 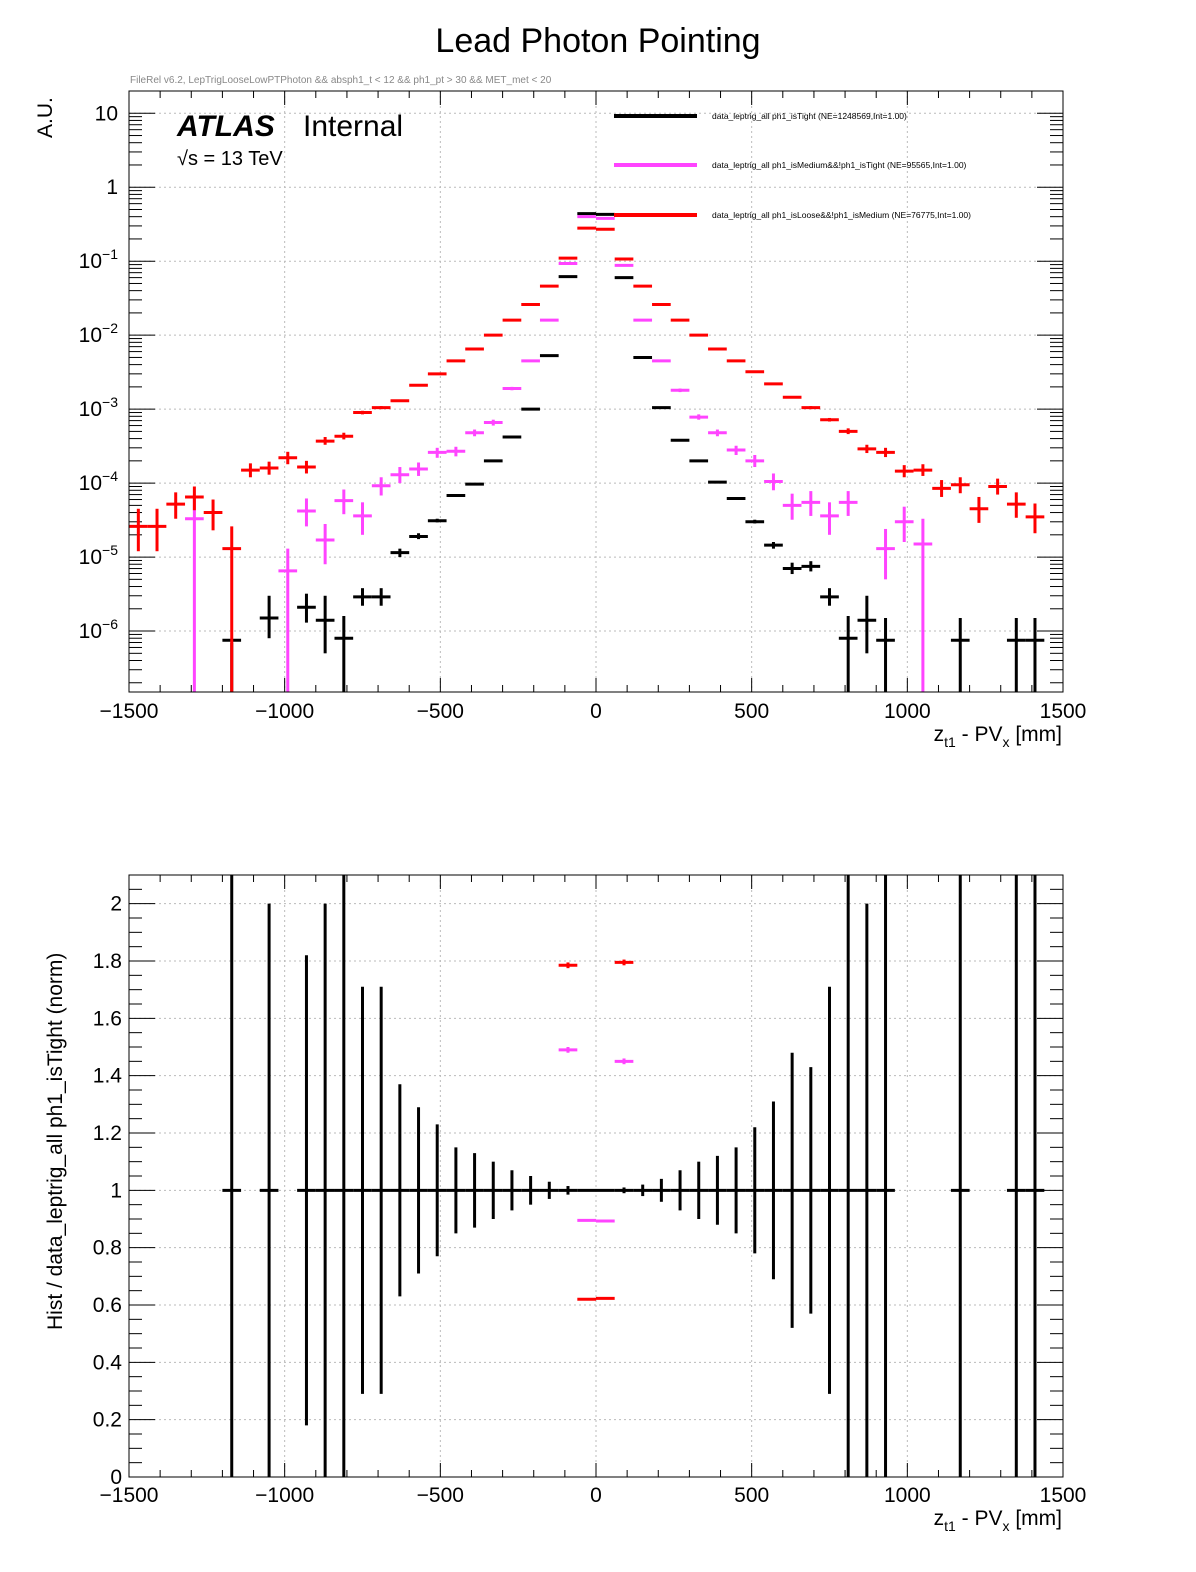 What do you see at coordinates (107, 961) in the screenshot?
I see `y-tick-label: 1.8` at bounding box center [107, 961].